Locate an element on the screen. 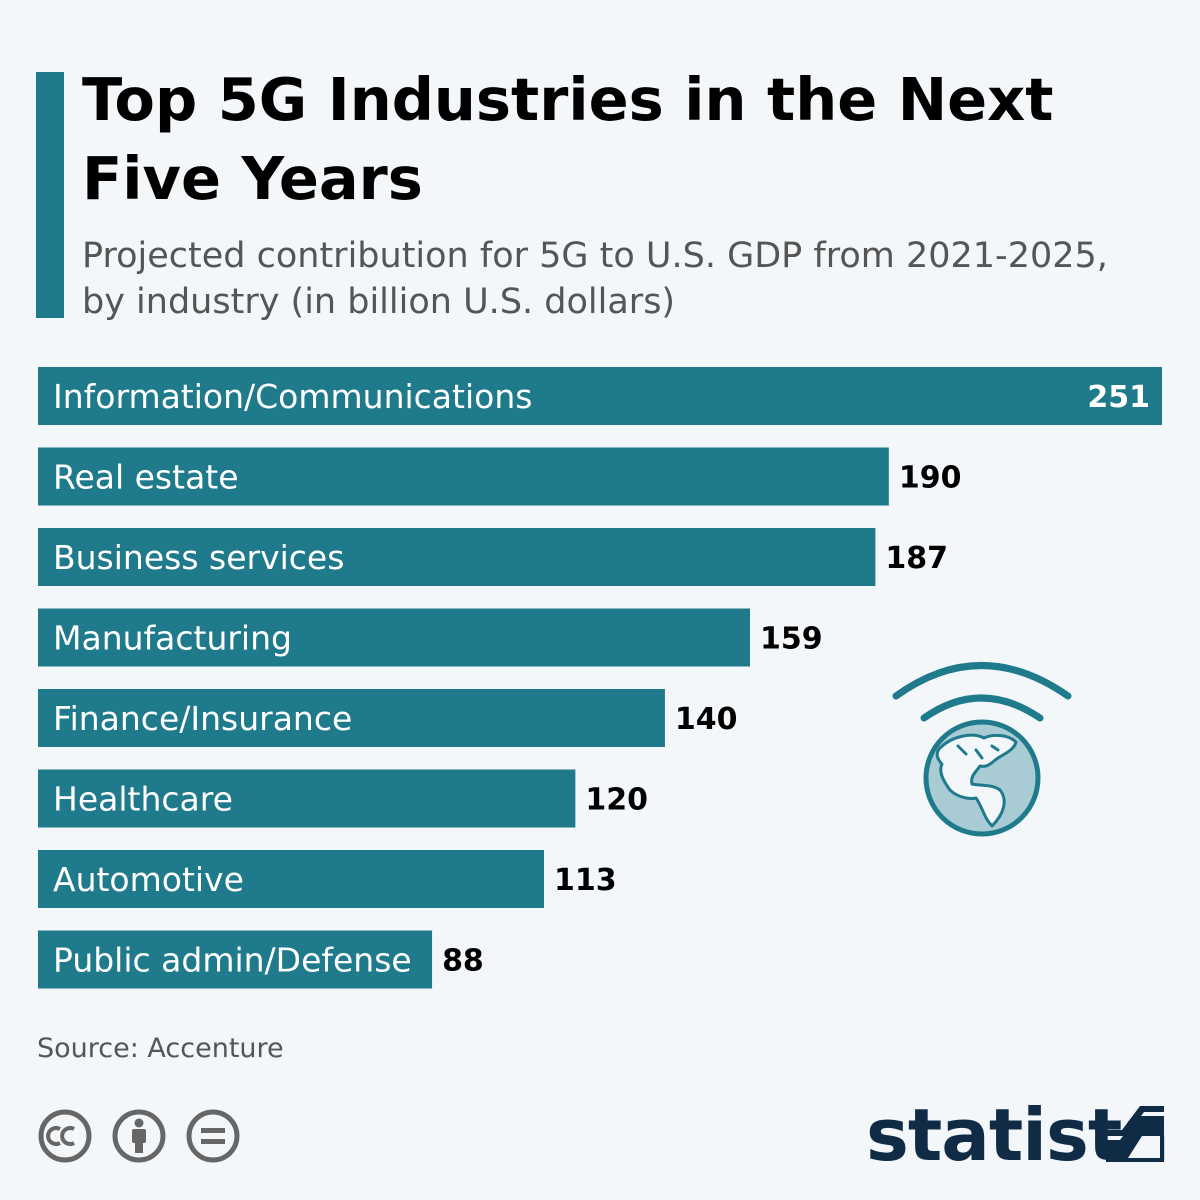  chart-title: Top 5G Industries in the Next Five Years is located at coordinates (568, 139).